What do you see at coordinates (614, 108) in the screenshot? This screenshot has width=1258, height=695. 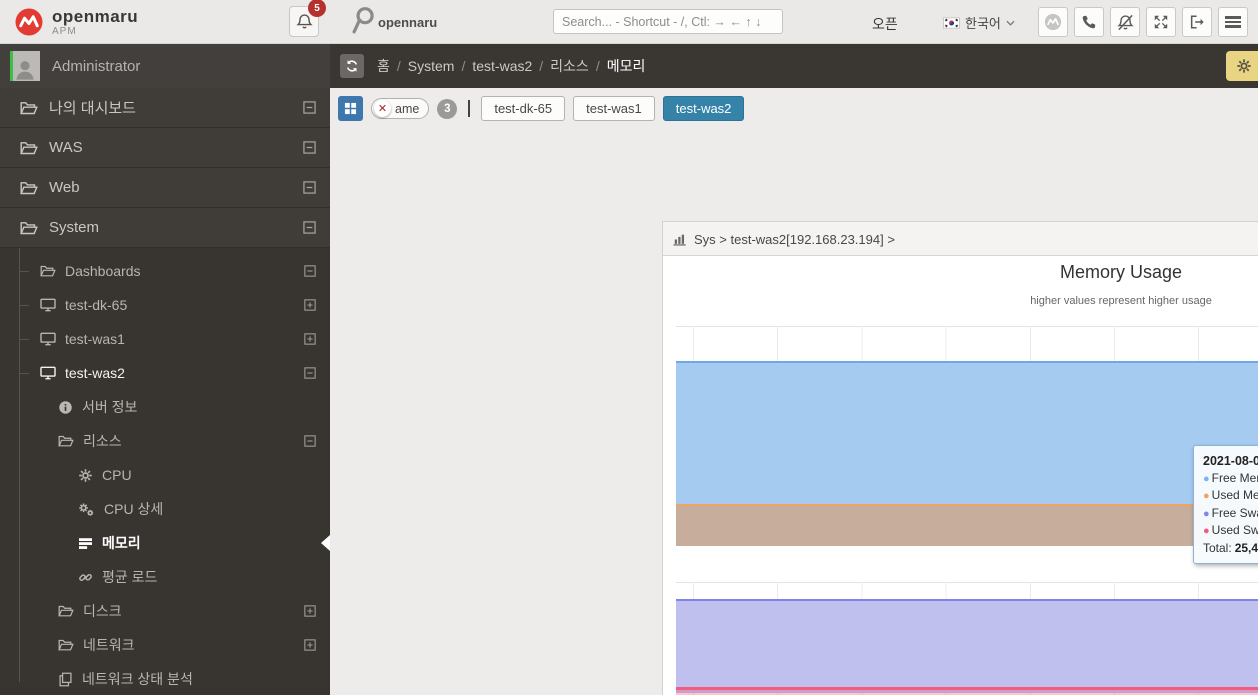 I see `server-button-test-was1: test-was1` at bounding box center [614, 108].